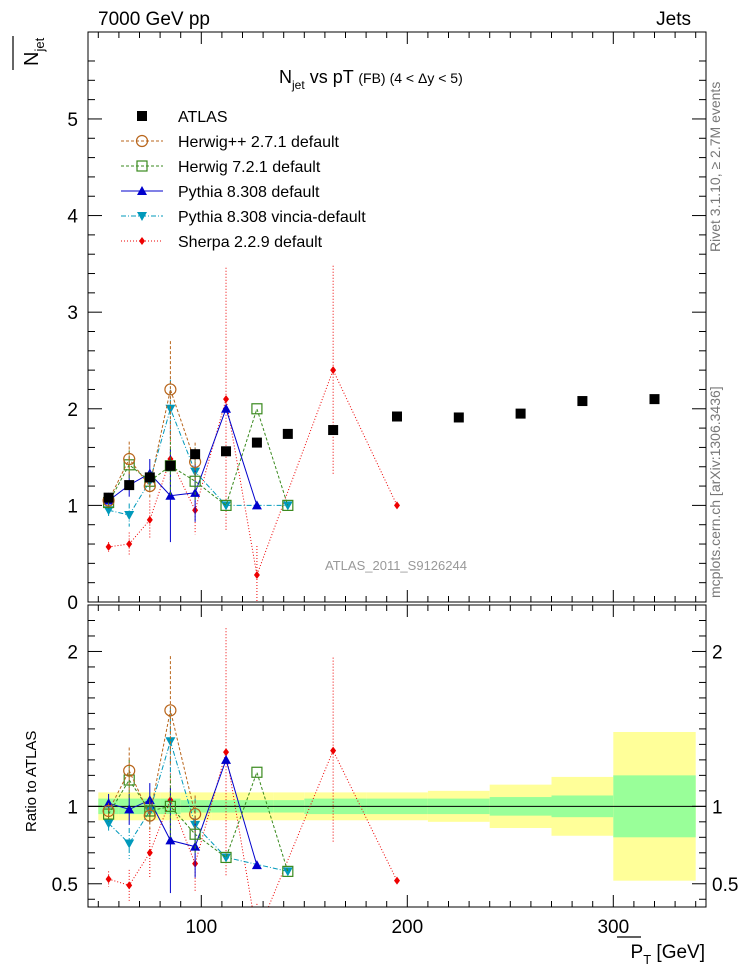 The width and height of the screenshot is (746, 972). I want to click on legend-marker-vincia, so click(142, 216).